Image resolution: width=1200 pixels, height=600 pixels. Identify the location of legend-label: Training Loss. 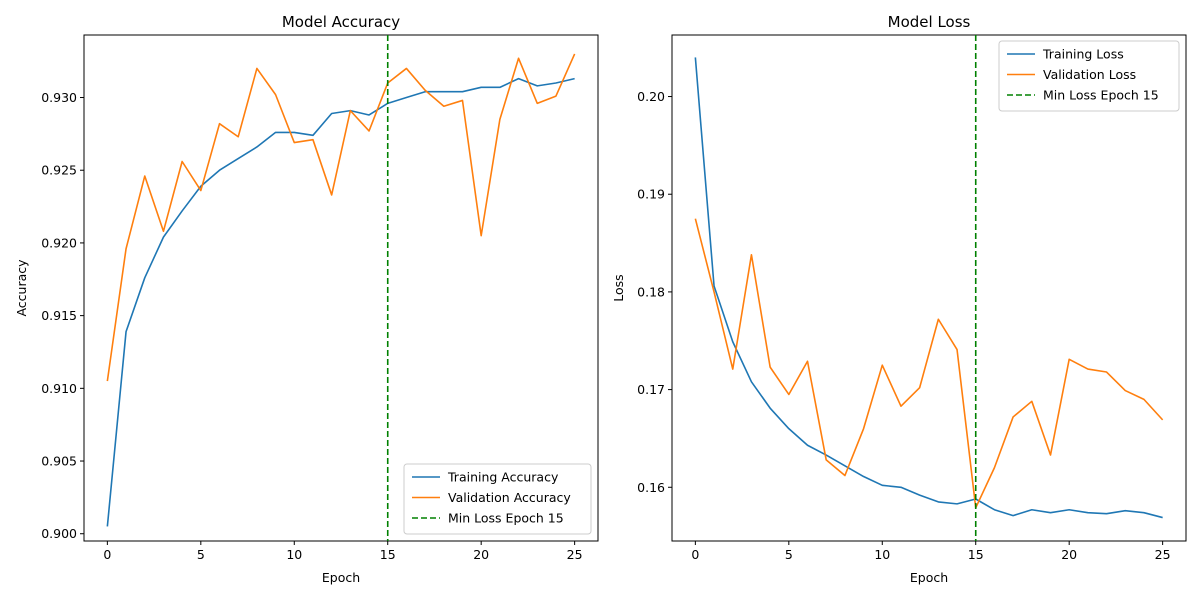
(1083, 54).